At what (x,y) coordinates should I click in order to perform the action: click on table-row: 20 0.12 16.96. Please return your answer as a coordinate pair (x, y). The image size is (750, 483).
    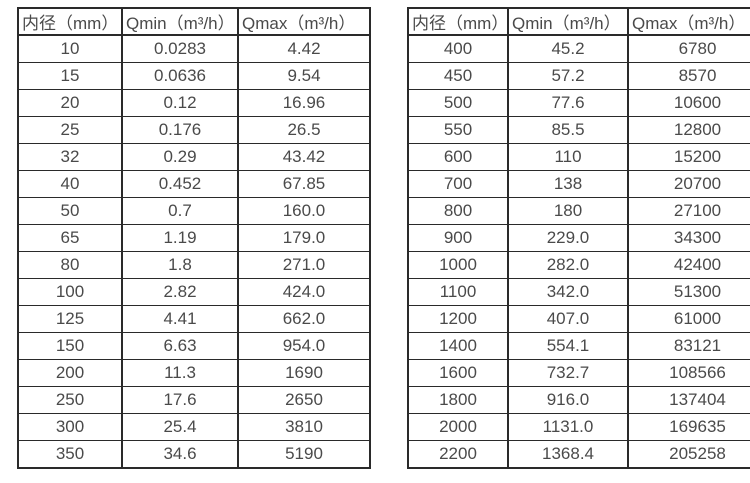
    Looking at the image, I should click on (194, 103).